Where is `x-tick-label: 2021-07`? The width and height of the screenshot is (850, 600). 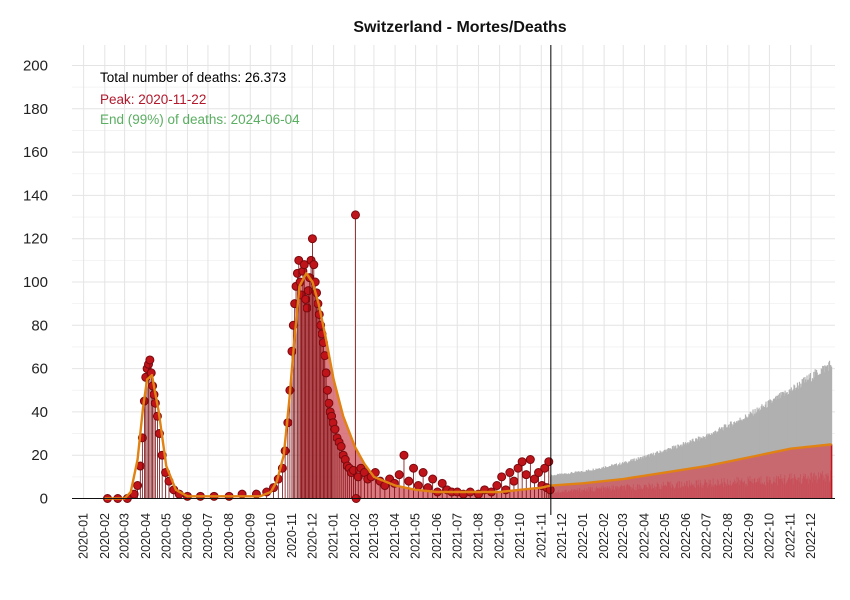 x-tick-label: 2021-07 is located at coordinates (457, 536).